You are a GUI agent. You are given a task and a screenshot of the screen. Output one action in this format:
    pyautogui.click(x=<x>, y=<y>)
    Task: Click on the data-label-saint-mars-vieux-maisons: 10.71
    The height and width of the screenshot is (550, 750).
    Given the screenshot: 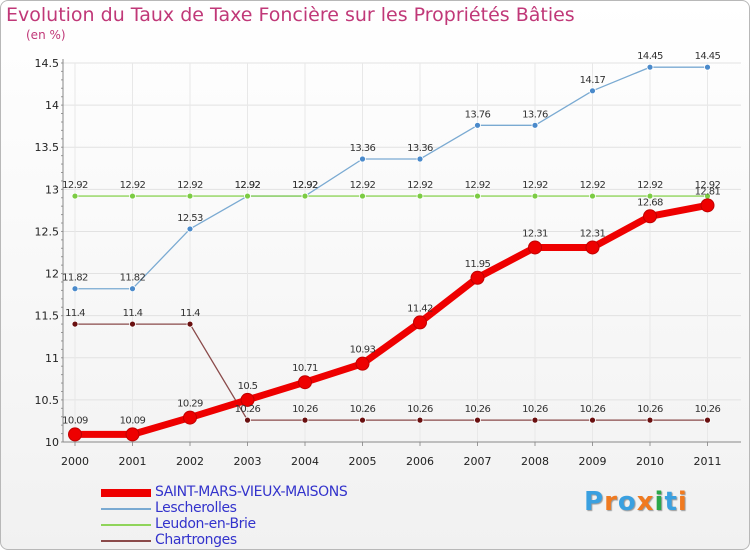 What is the action you would take?
    pyautogui.click(x=305, y=368)
    